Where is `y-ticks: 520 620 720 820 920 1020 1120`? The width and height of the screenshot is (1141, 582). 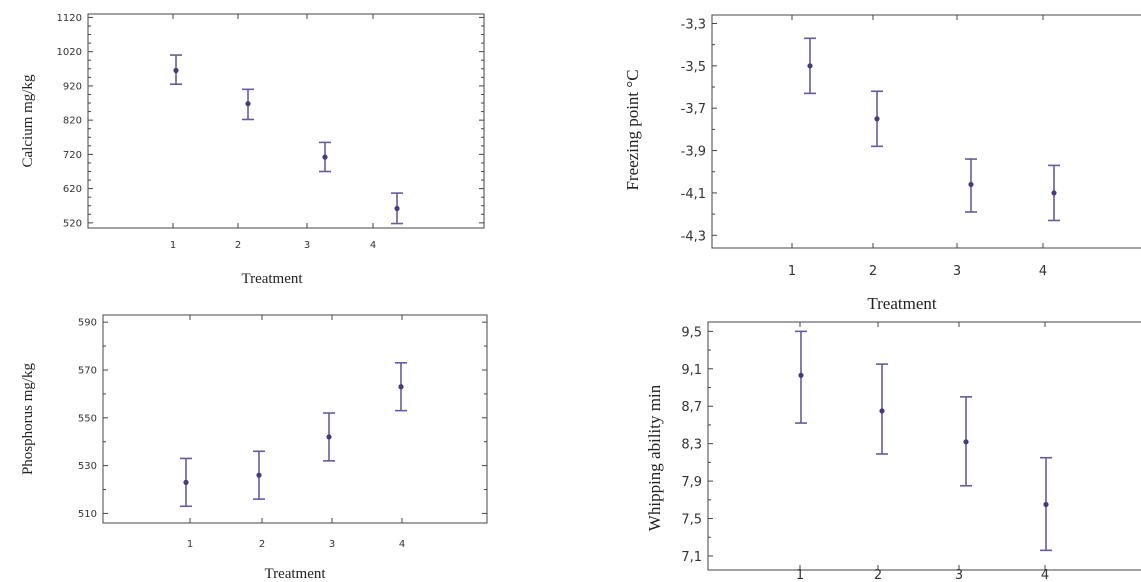
y-ticks: 520 620 720 820 920 1020 1120 is located at coordinates (270, 121).